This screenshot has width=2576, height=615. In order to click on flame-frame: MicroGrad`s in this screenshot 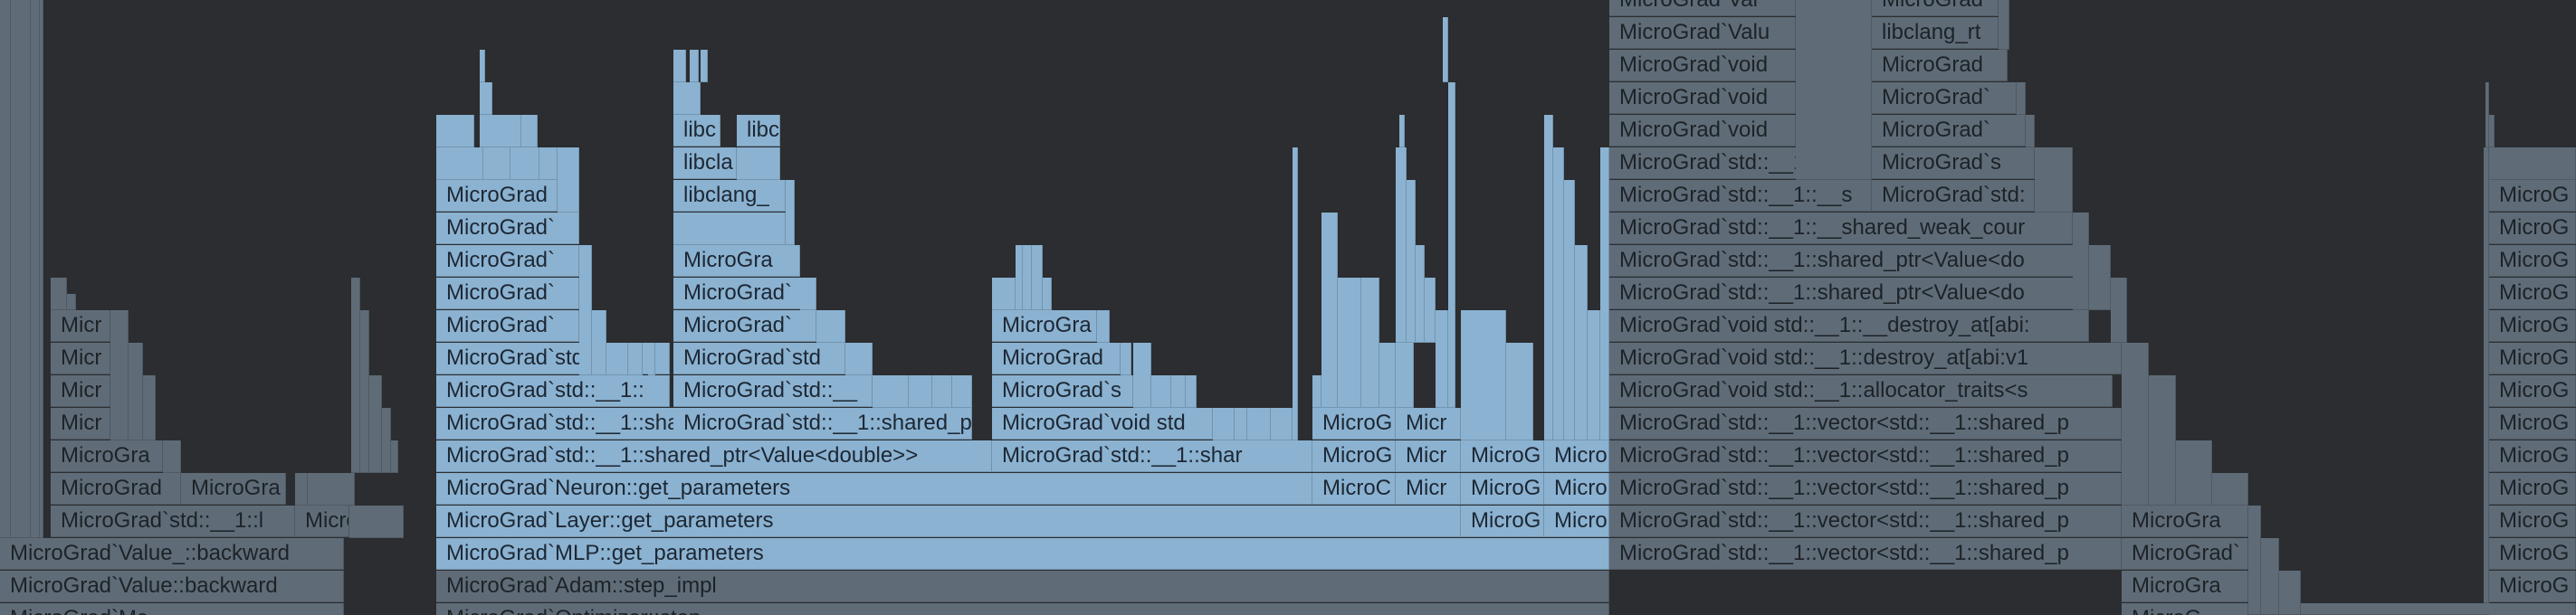, I will do `click(1062, 391)`.